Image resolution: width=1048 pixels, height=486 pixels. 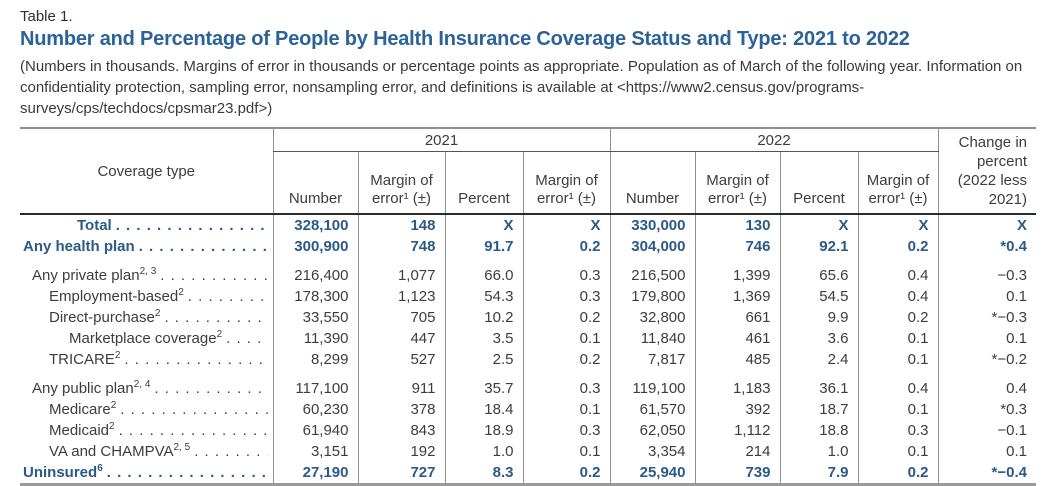 I want to click on coverage-type-text: Employment-based2, so click(x=116, y=296).